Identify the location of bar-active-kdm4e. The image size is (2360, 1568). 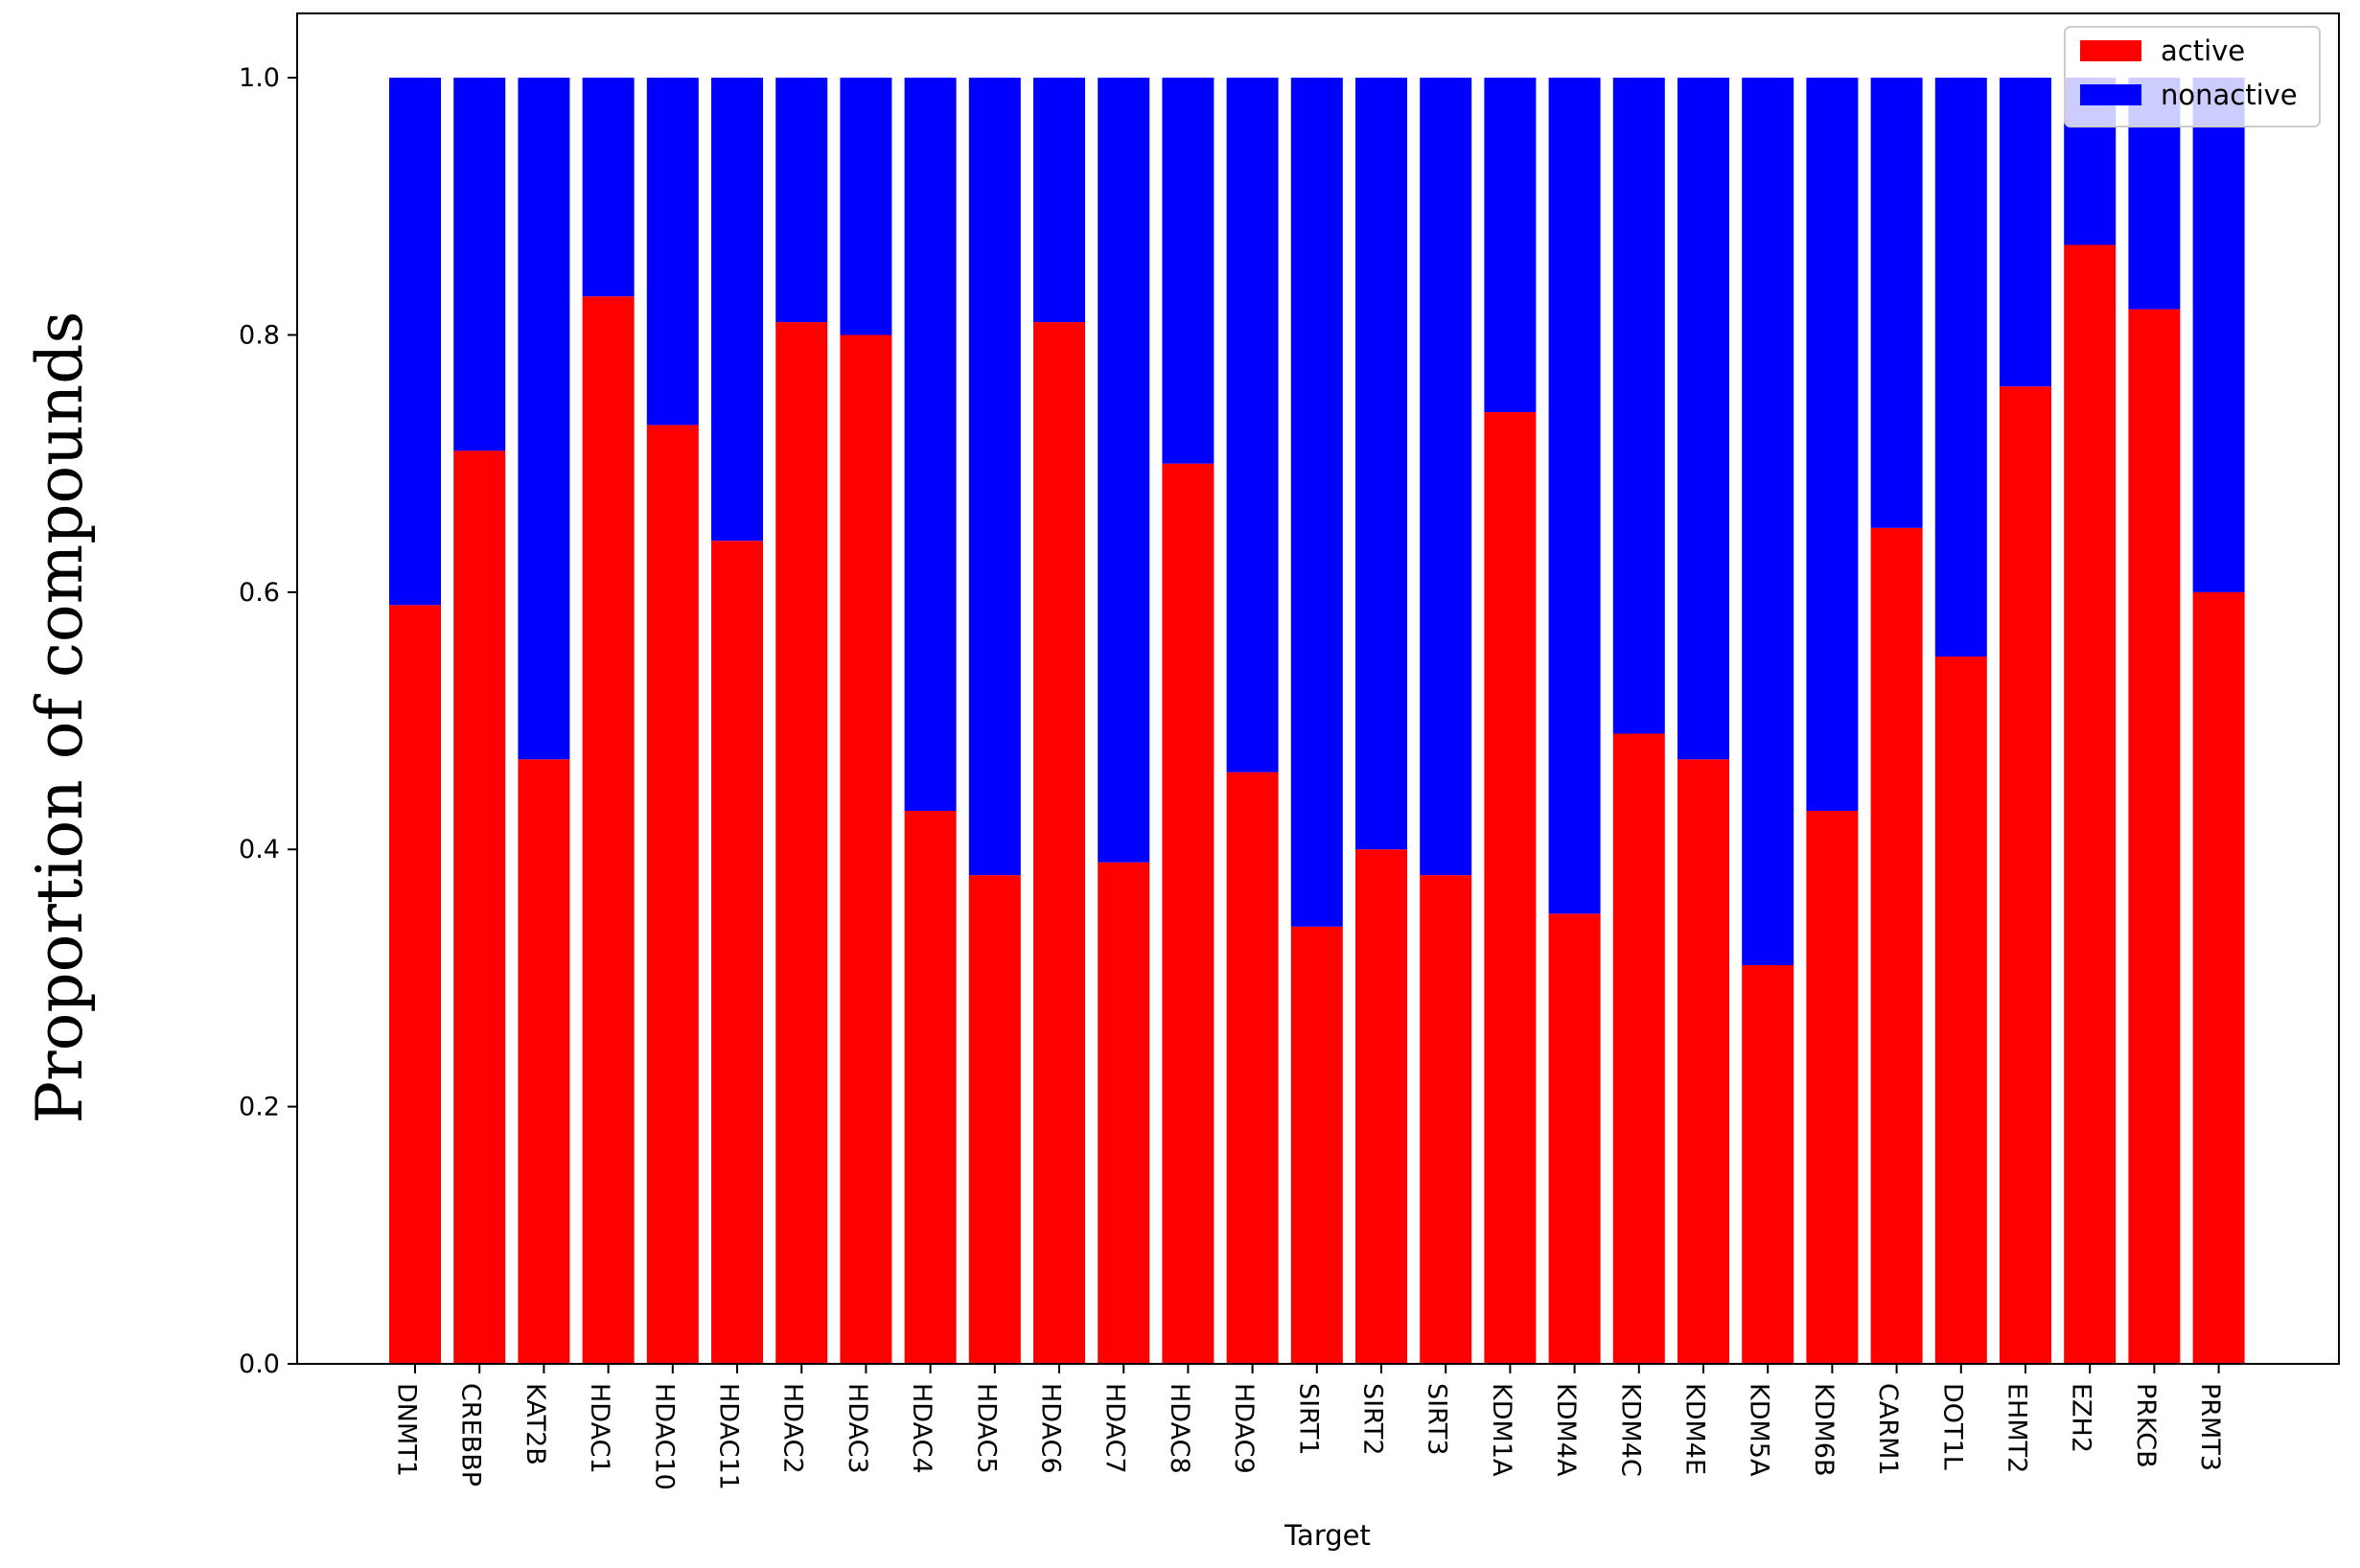
(1703, 1061).